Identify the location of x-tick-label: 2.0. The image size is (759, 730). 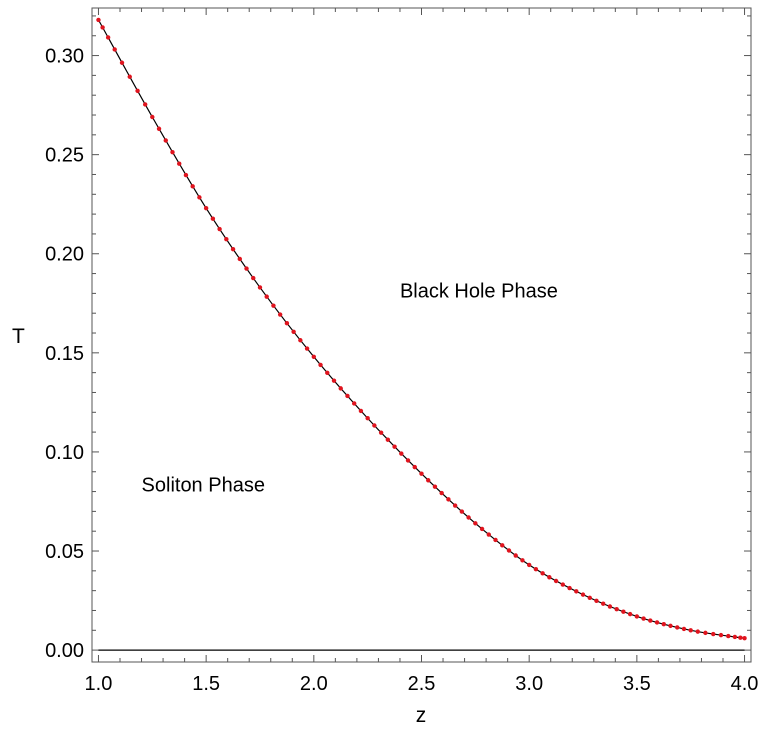
(314, 684).